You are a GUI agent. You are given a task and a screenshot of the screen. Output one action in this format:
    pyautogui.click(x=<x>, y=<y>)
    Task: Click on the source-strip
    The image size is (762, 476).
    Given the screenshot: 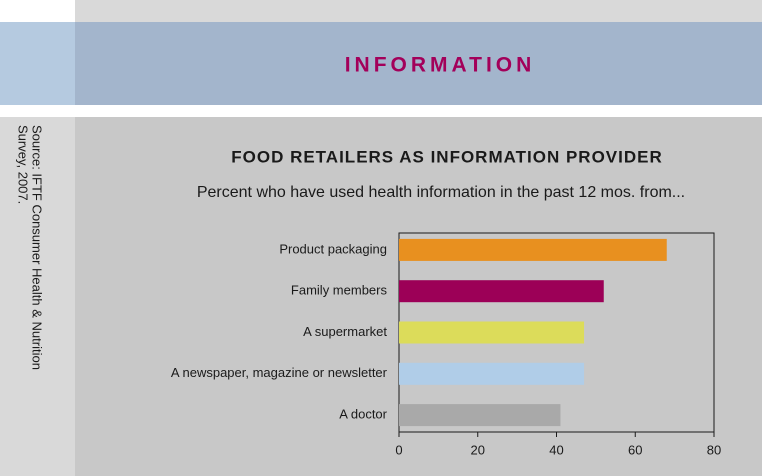 What is the action you would take?
    pyautogui.click(x=37, y=296)
    